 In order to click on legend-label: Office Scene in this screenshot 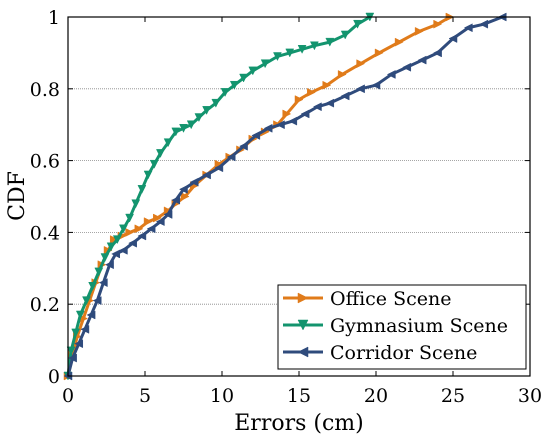, I will do `click(390, 299)`.